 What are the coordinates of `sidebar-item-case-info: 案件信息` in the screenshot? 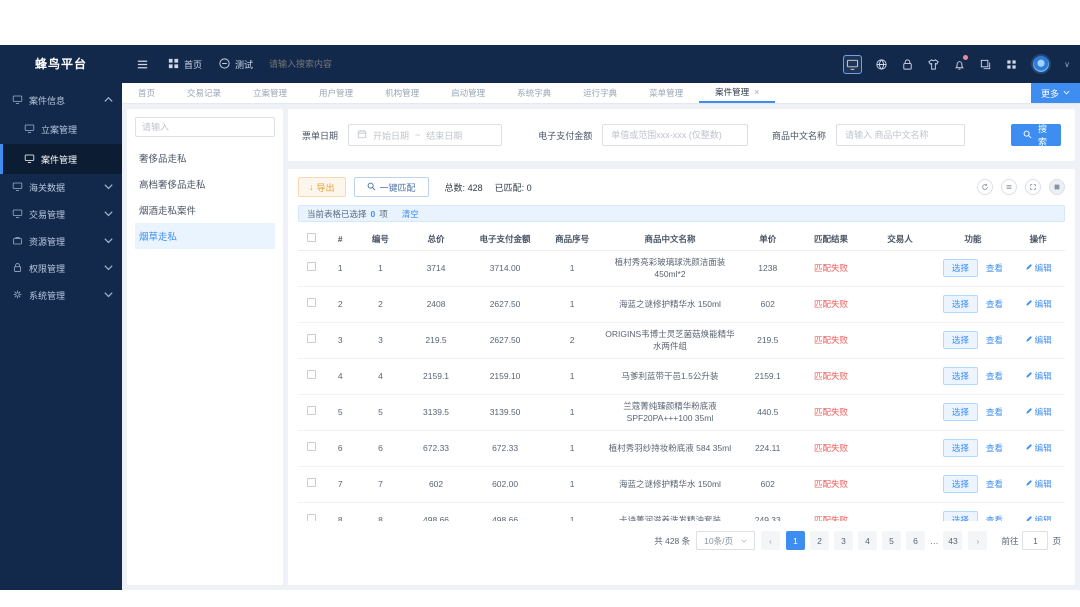 It's located at (61, 100).